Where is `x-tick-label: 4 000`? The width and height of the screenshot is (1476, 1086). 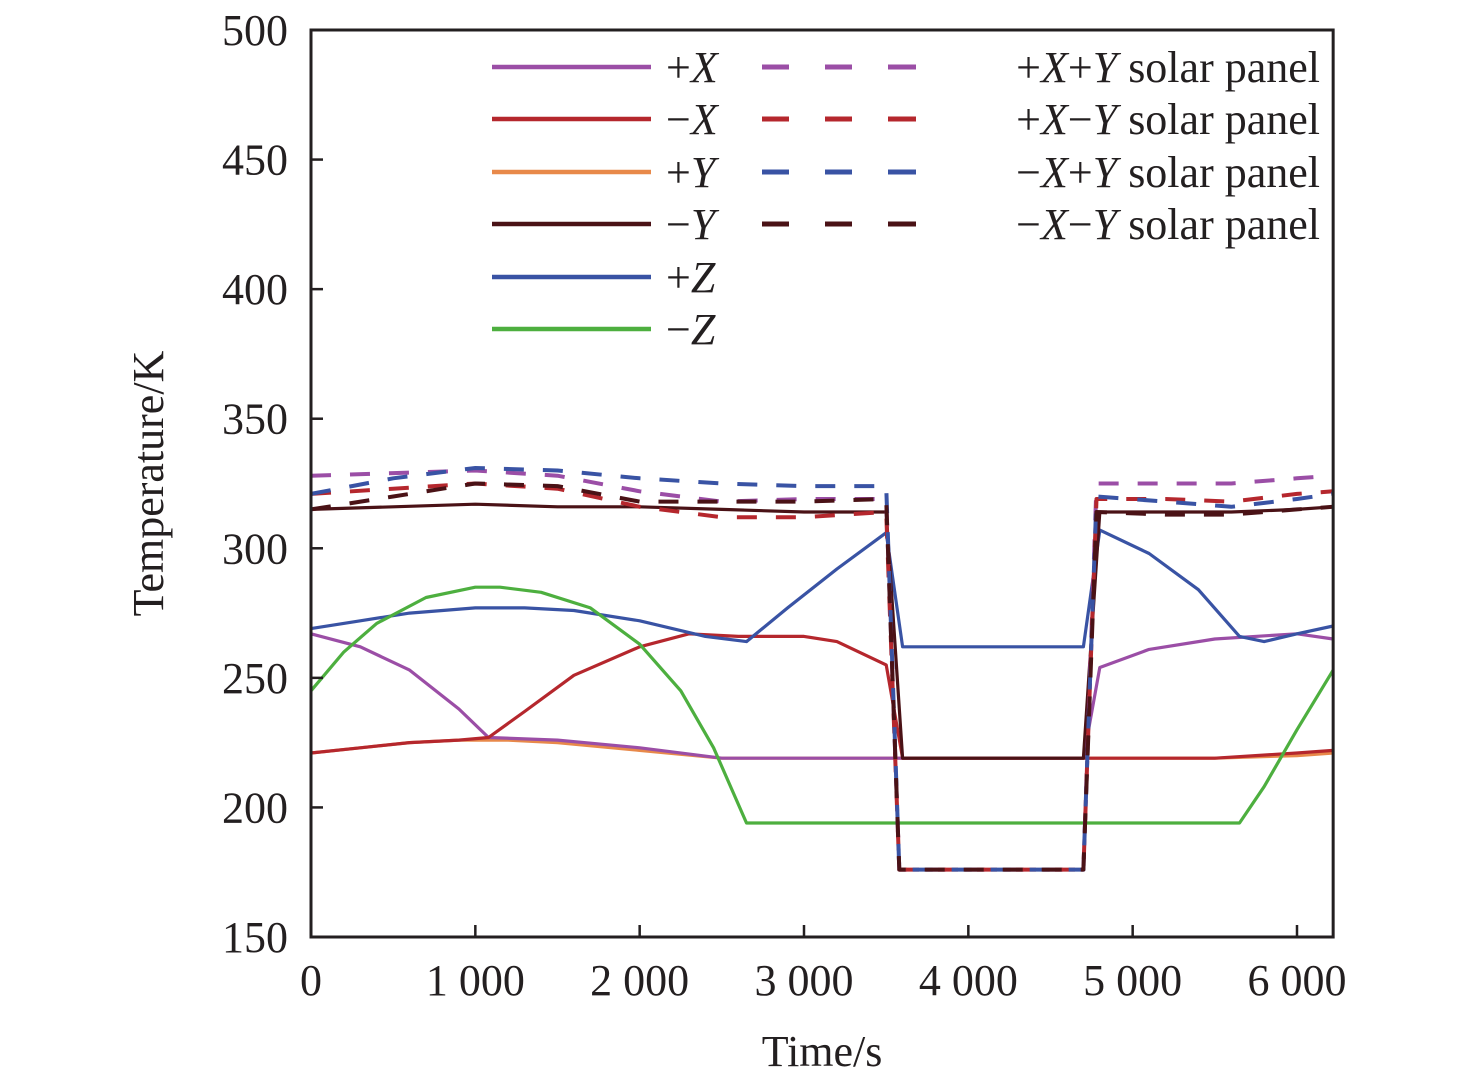
x-tick-label: 4 000 is located at coordinates (968, 980).